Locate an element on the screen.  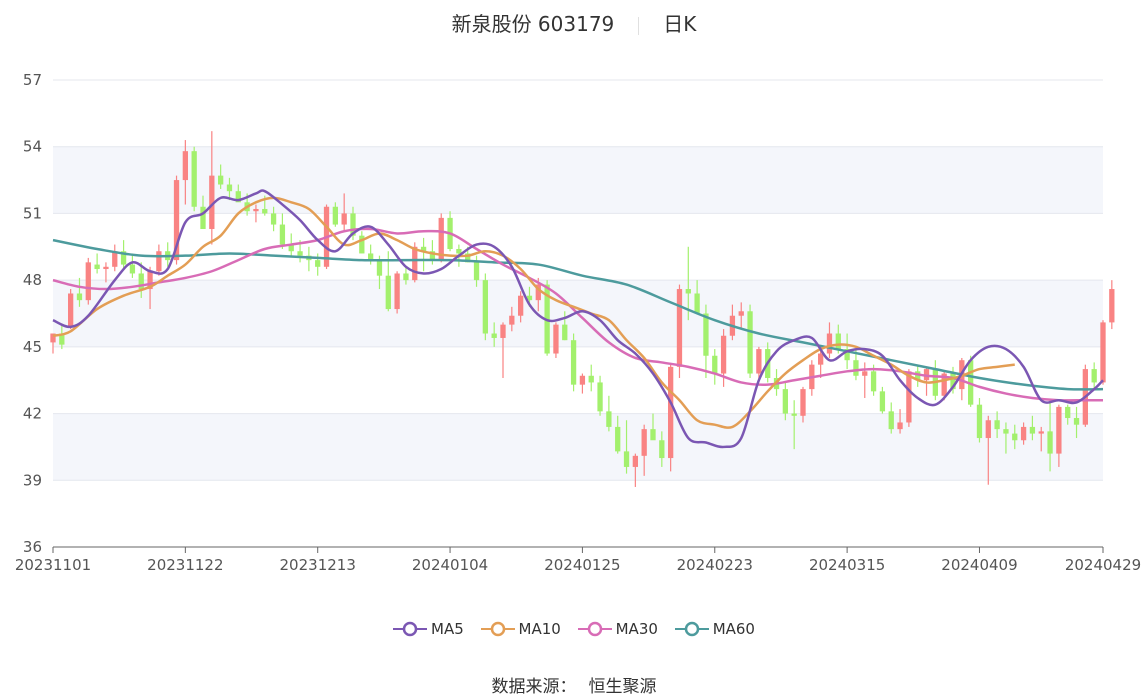
legend-item-ma5: MA5 is located at coordinates (428, 629).